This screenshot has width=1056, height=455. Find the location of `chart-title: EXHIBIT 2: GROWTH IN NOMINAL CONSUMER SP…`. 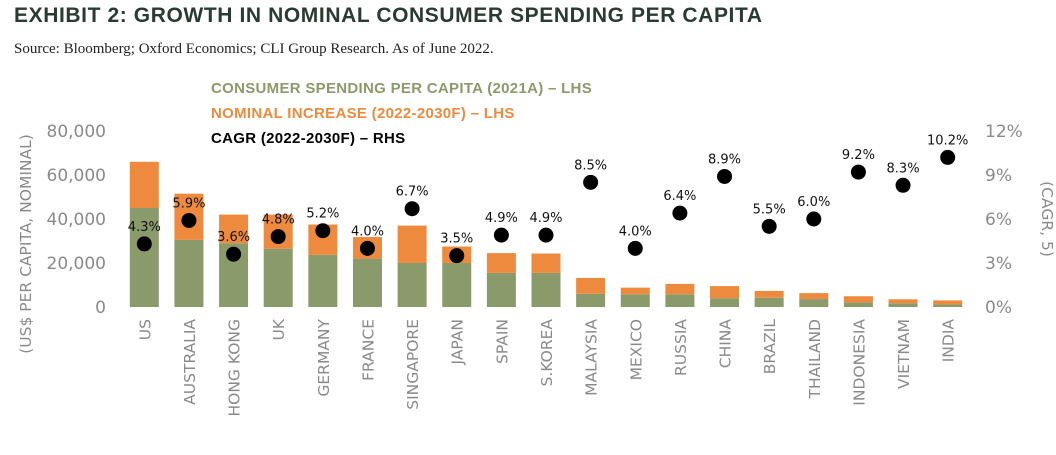

chart-title: EXHIBIT 2: GROWTH IN NOMINAL CONSUMER SP… is located at coordinates (388, 15).